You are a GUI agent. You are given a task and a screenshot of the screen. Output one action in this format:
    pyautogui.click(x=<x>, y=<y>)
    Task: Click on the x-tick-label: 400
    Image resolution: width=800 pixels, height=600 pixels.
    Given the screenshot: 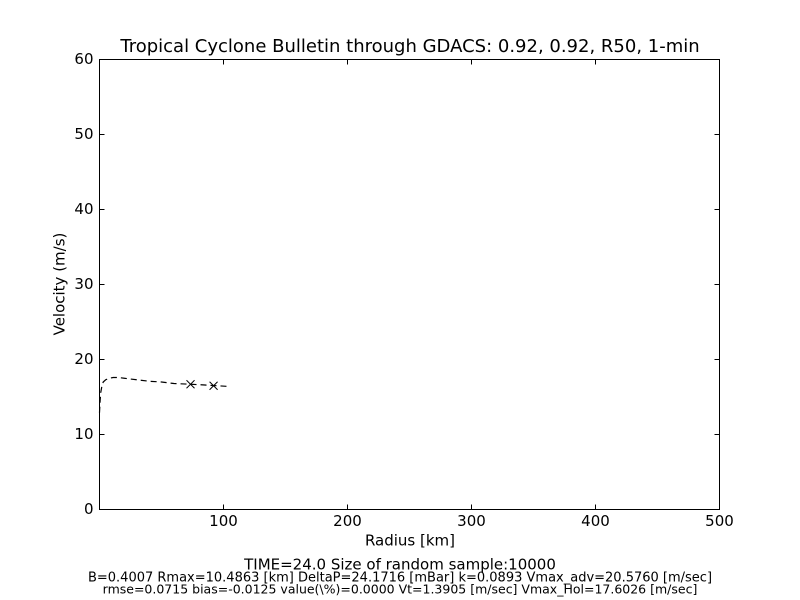 What is the action you would take?
    pyautogui.click(x=595, y=521)
    